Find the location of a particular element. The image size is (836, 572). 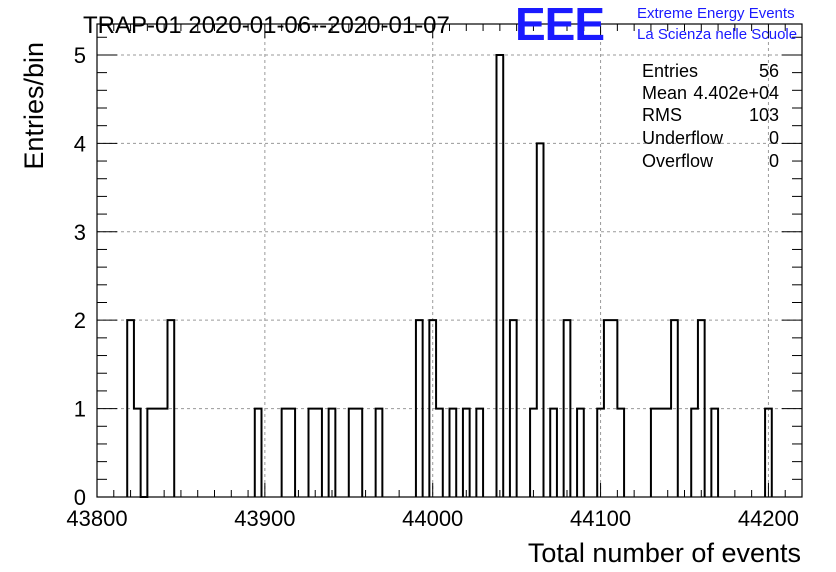

x-tick-label: 44200 is located at coordinates (768, 518).